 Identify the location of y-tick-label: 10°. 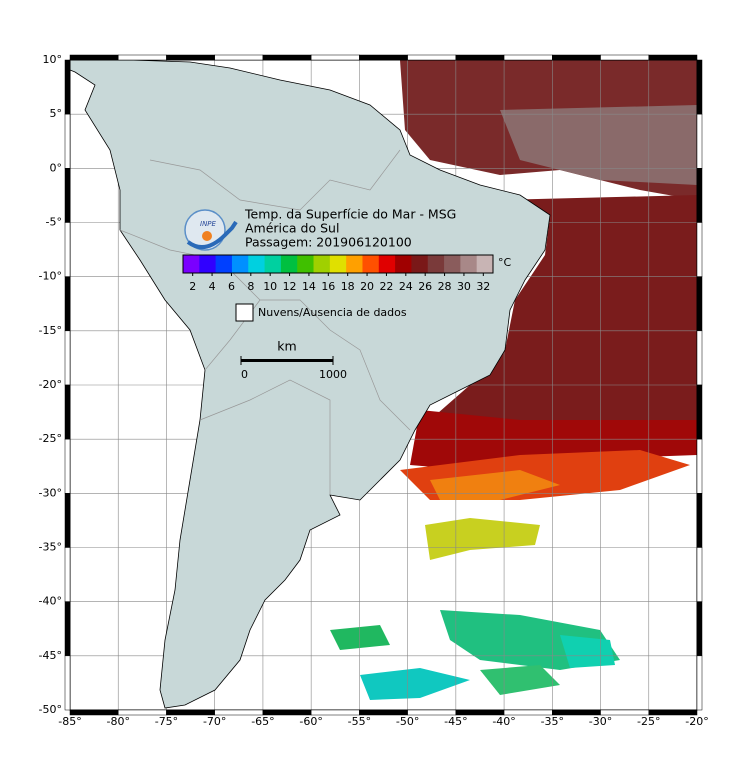
(53, 59).